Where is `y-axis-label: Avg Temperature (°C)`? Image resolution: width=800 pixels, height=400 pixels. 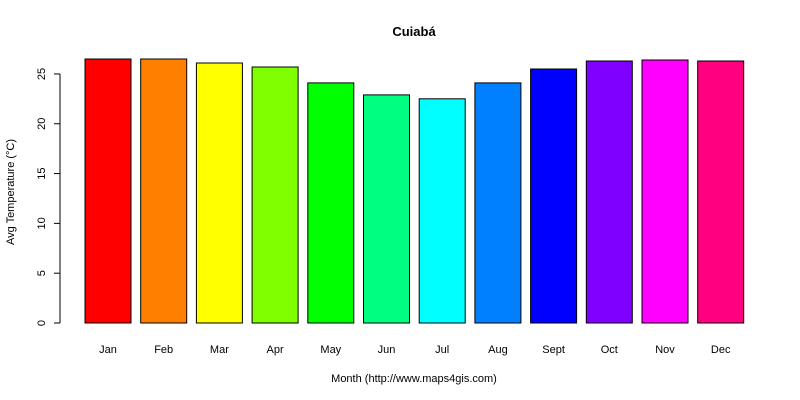 y-axis-label: Avg Temperature (°C) is located at coordinates (11, 192).